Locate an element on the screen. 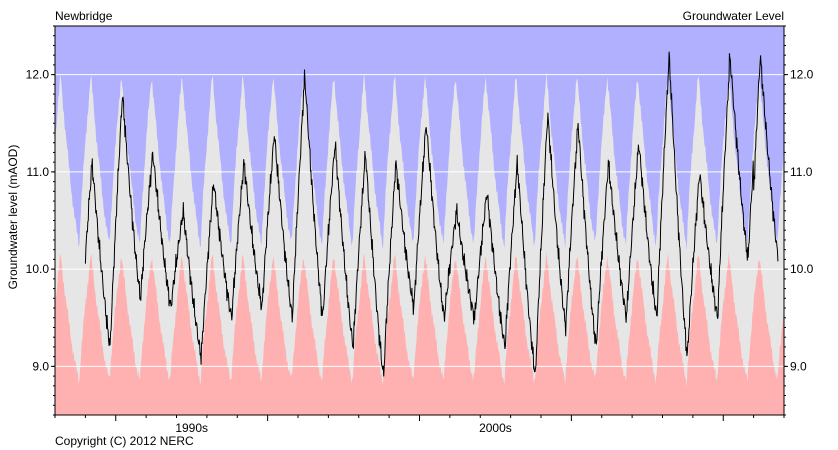 This screenshot has height=450, width=838. y-axis-label: Groundwater level (mAOD) is located at coordinates (13, 217).